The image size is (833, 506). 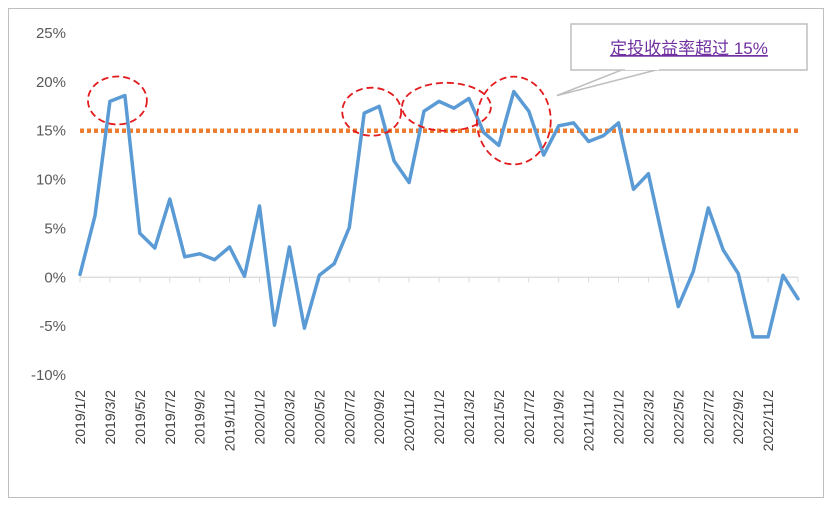 I want to click on y-tick-label: 5%, so click(x=55, y=228).